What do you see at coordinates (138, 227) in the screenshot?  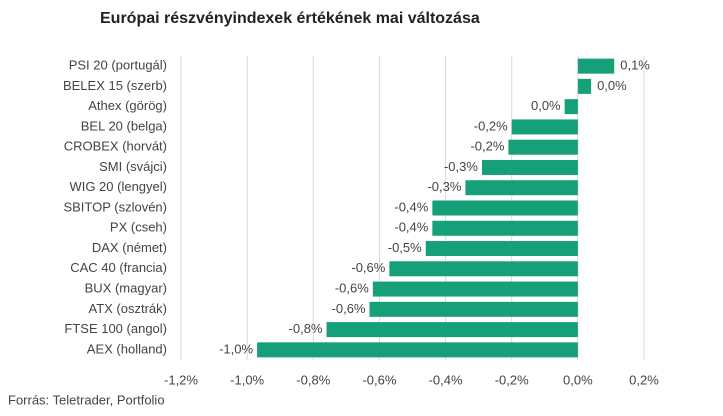 I see `y-tick-label: PX (cseh)` at bounding box center [138, 227].